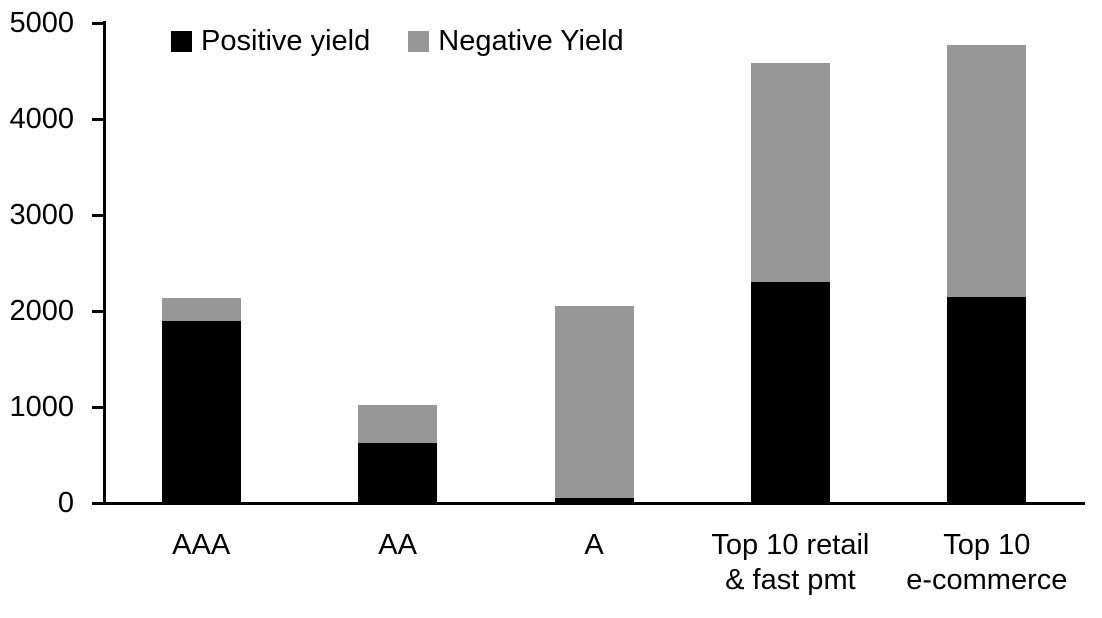 This screenshot has width=1102, height=618. I want to click on x-category-label-line: Top 10 retail, so click(790, 545).